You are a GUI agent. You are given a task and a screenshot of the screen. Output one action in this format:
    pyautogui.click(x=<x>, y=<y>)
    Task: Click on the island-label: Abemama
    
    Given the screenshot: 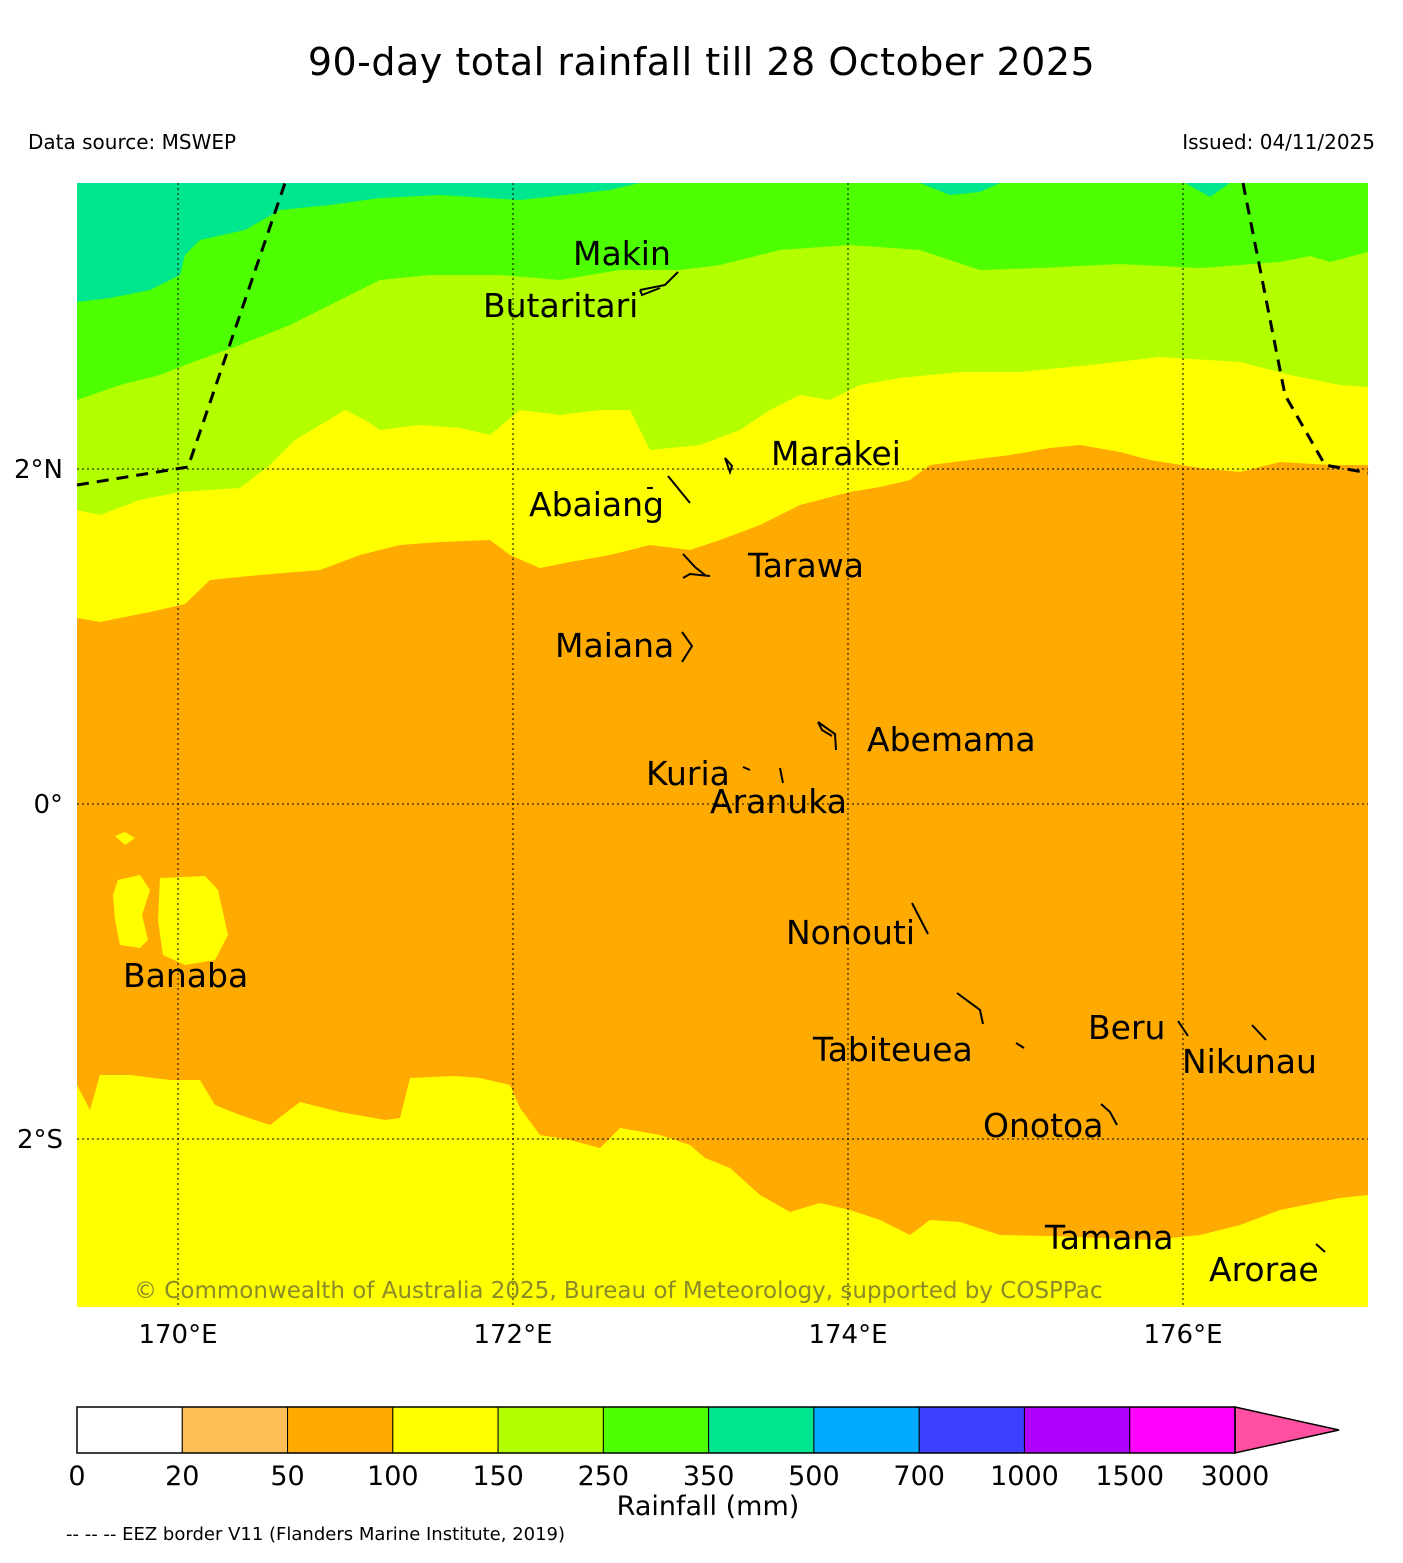 What is the action you would take?
    pyautogui.click(x=951, y=739)
    